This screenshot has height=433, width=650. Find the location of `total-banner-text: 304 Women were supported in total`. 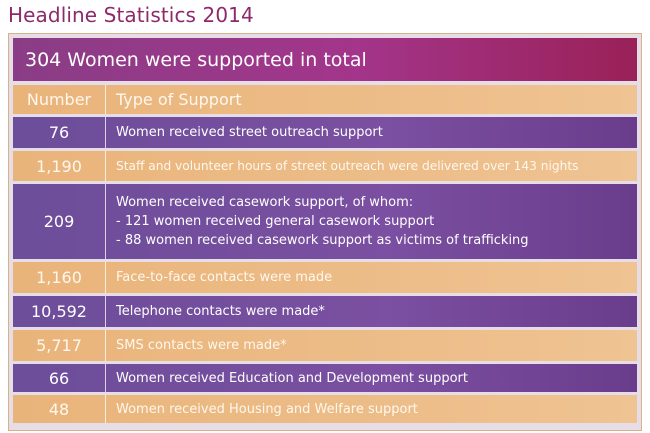

total-banner-text: 304 Women were supported in total is located at coordinates (196, 59).